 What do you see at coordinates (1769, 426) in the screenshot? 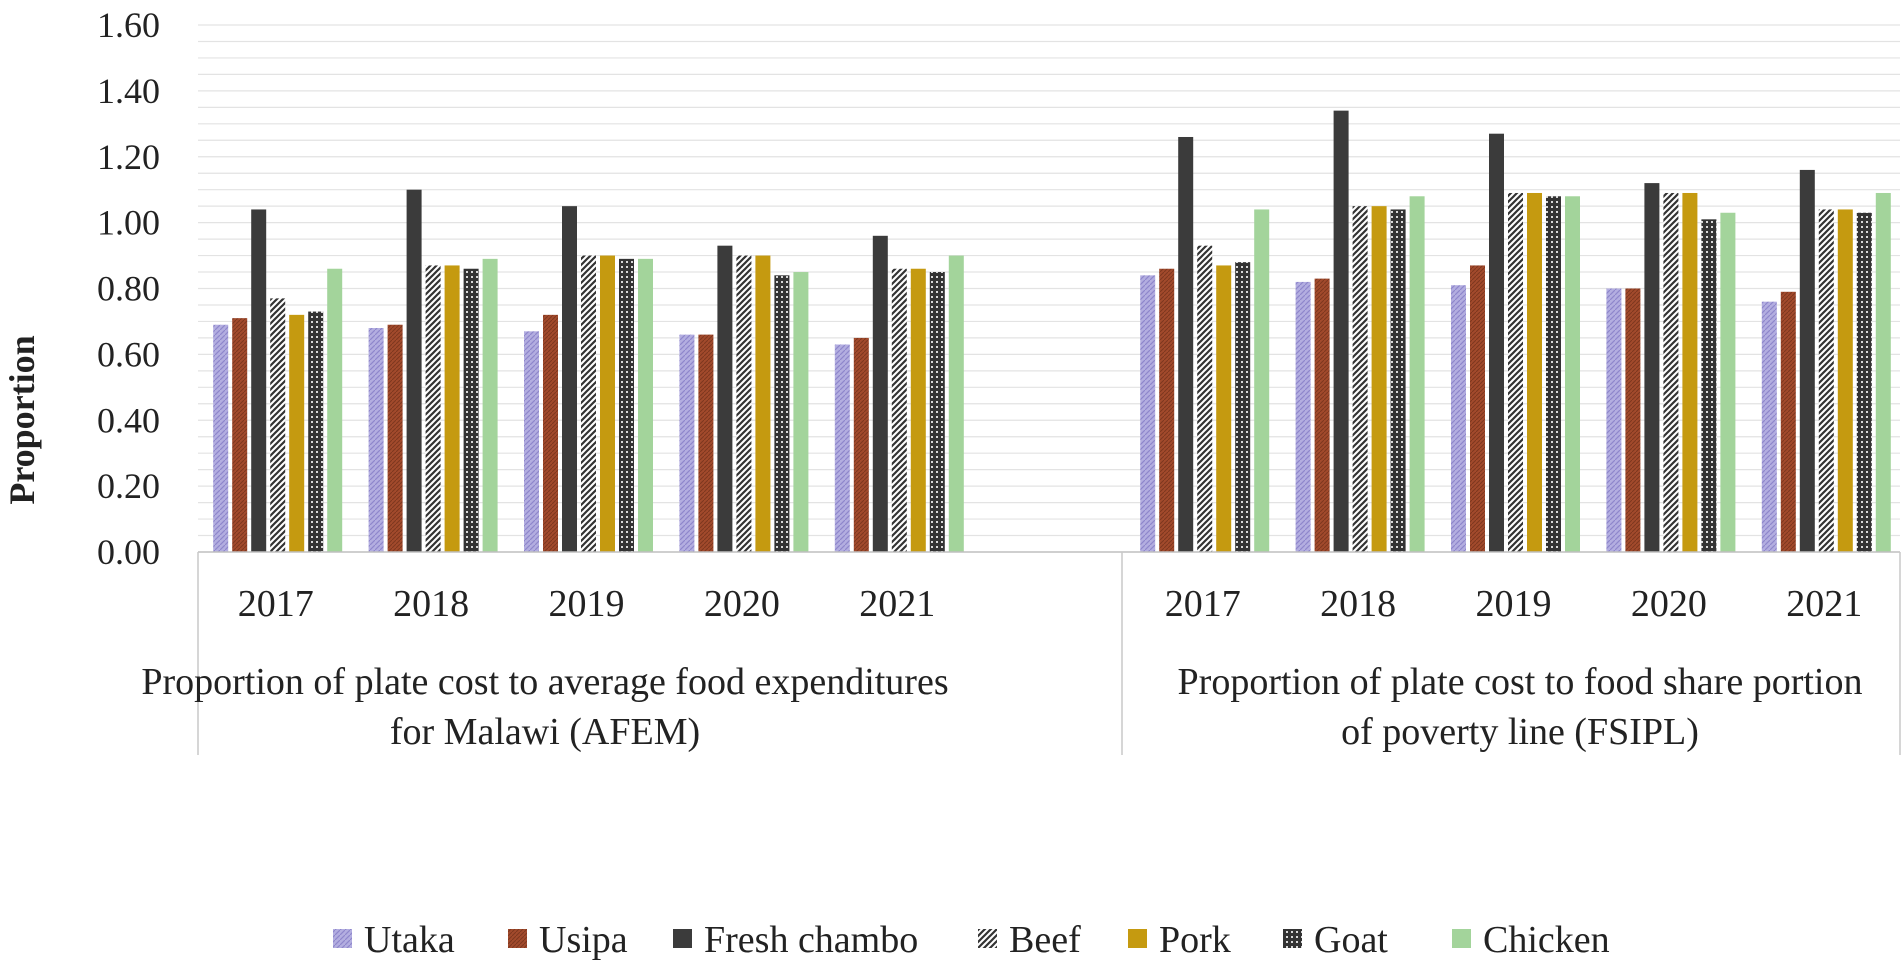
I see `bar-utaka-2021-g2` at bounding box center [1769, 426].